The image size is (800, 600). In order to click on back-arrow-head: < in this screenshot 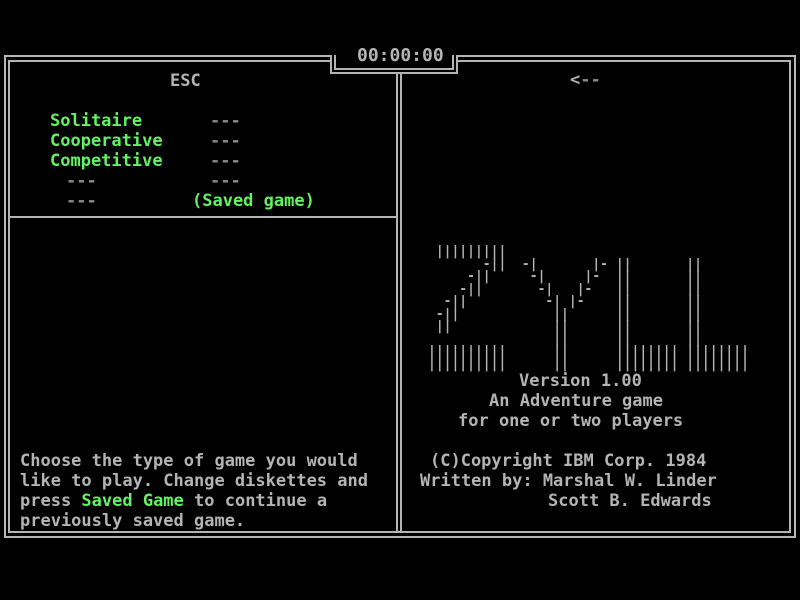, I will do `click(575, 80)`.